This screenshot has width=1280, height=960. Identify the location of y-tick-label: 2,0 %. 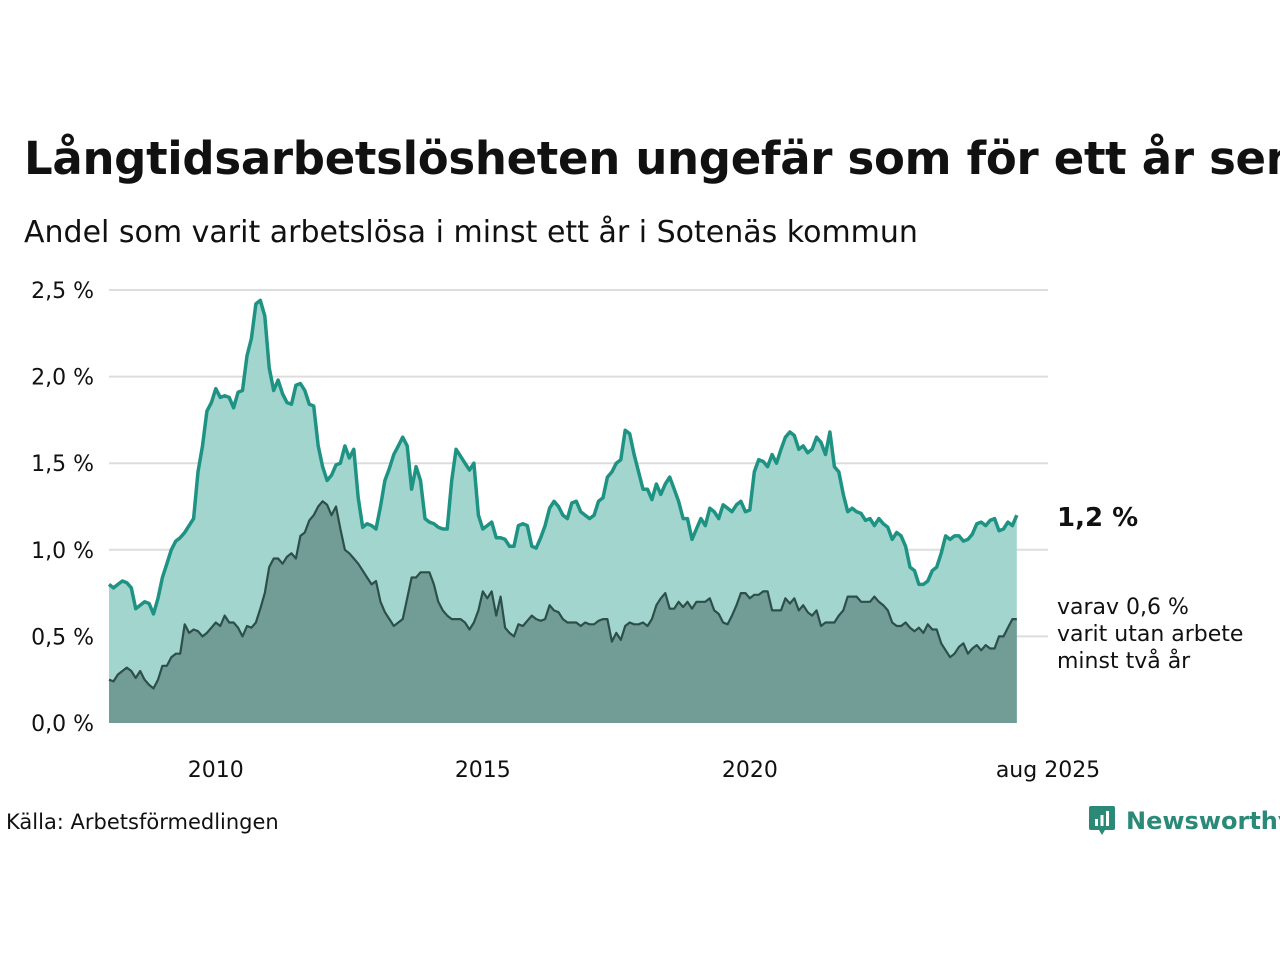
(62, 378).